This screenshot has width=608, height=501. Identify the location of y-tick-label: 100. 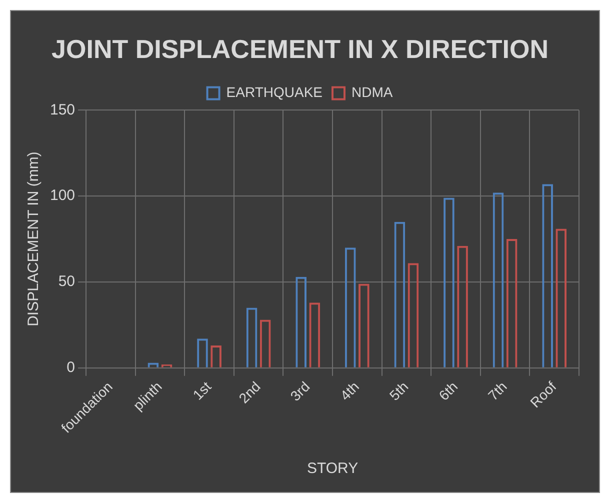
(63, 195).